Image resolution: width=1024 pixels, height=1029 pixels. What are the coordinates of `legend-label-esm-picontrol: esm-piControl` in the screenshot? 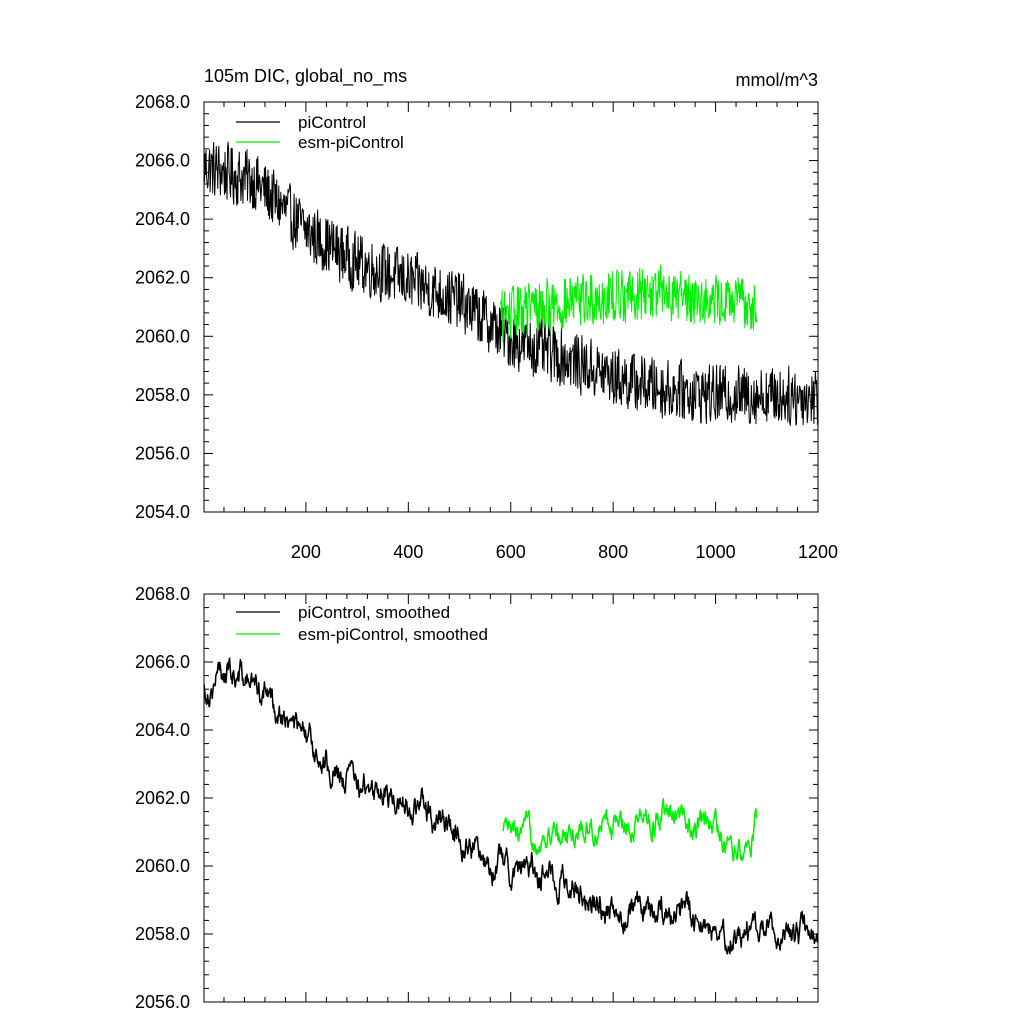 It's located at (351, 142).